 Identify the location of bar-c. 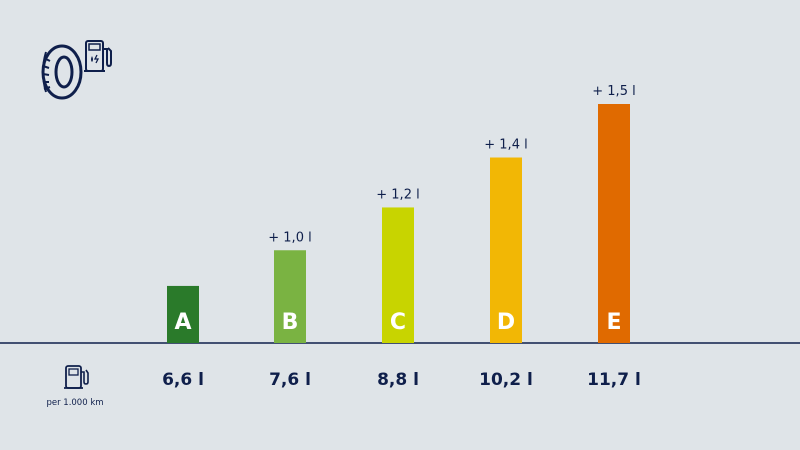
(398, 275).